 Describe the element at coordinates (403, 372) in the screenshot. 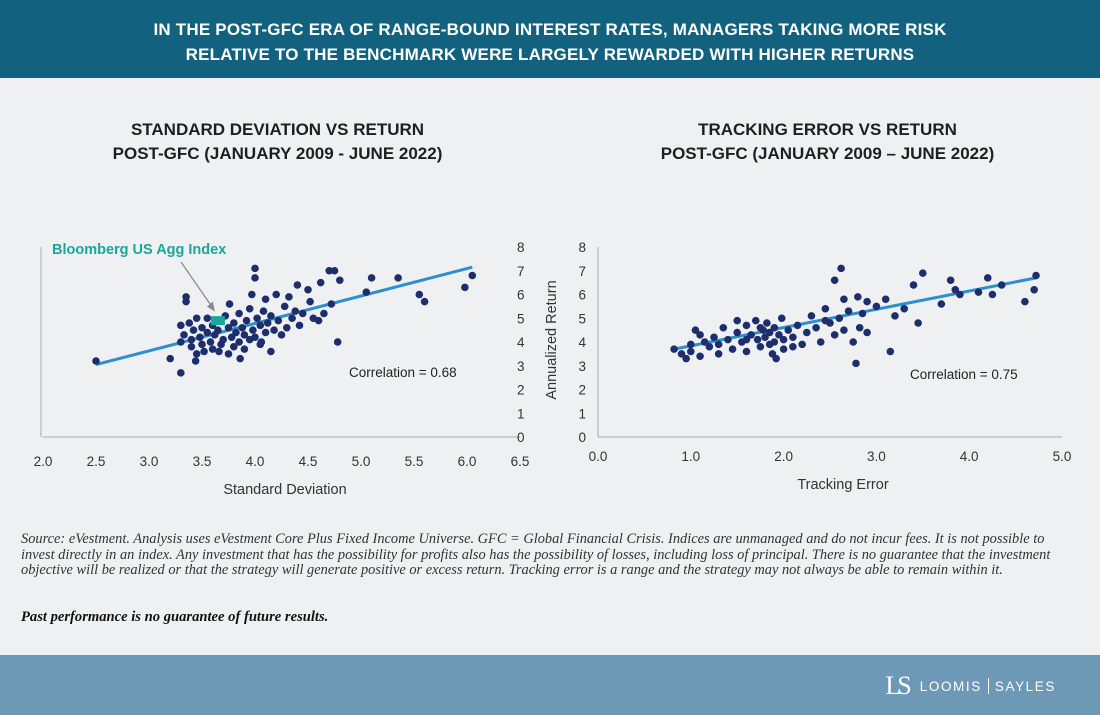

I see `correlation-label: Correlation = 0.68` at that location.